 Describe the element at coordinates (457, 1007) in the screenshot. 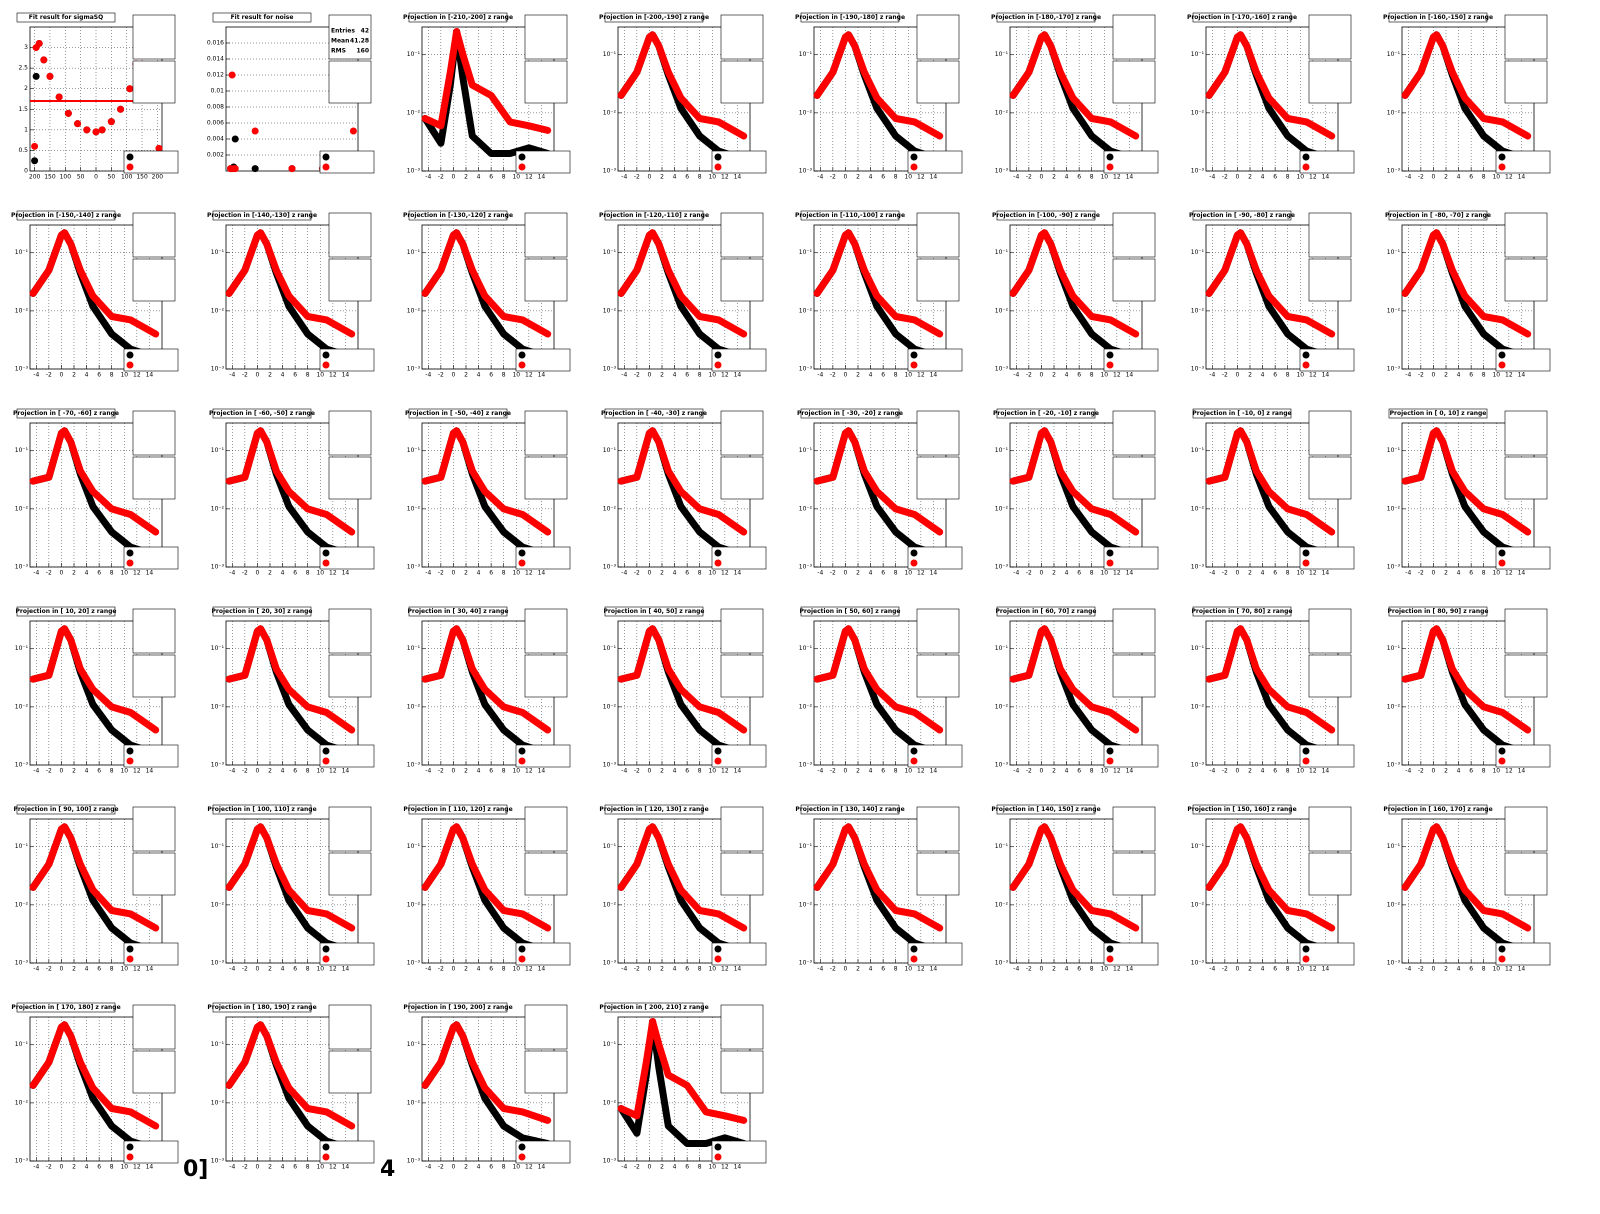

I see `chart-title: Projection in [ 190, 200] z range` at that location.